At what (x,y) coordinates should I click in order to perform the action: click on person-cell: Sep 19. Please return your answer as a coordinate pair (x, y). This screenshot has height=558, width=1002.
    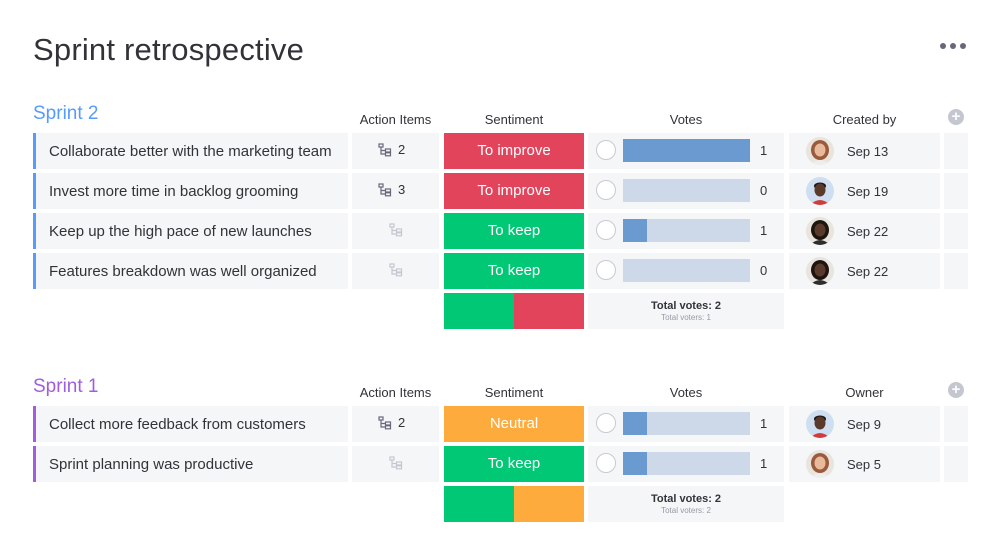
    Looking at the image, I should click on (864, 191).